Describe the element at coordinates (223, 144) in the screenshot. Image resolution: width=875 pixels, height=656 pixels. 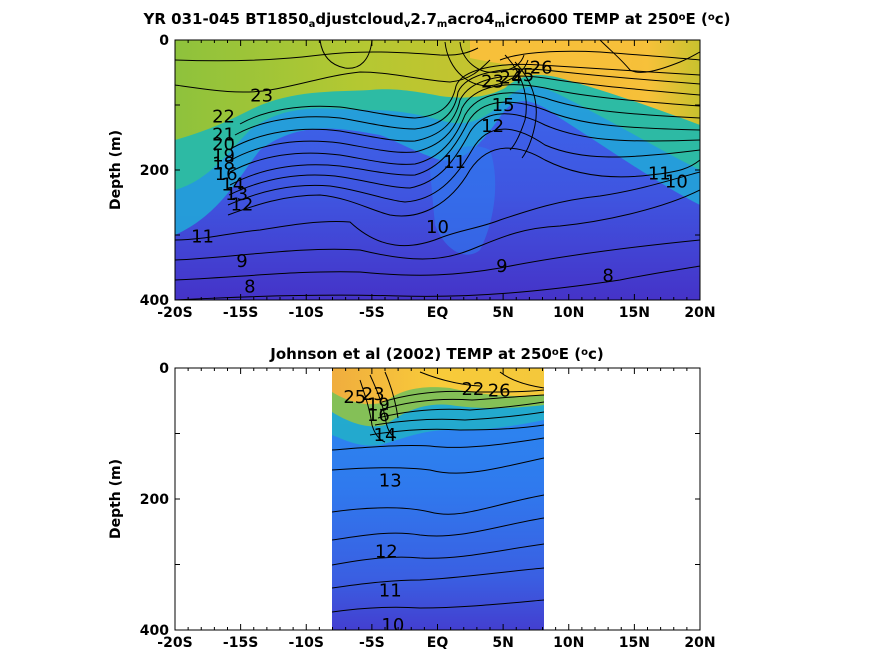
I see `contour-label: 20` at that location.